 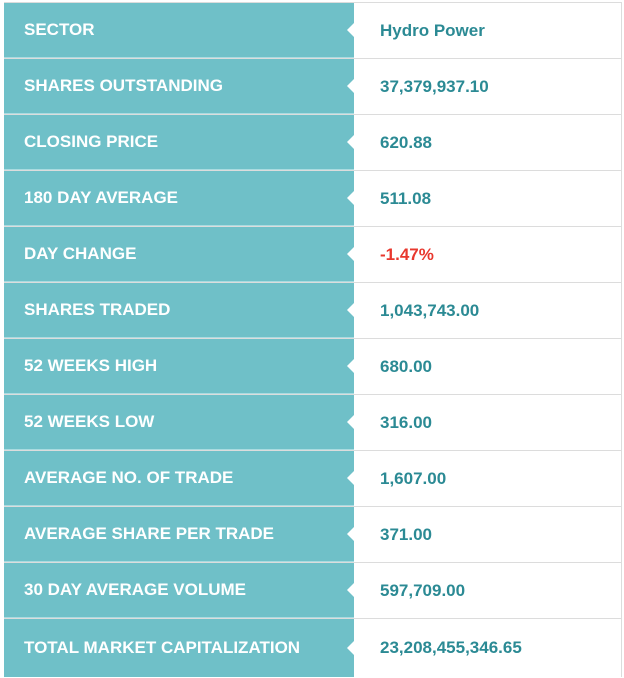 I want to click on stat-row-average-no-of-trade: AVERAGE NO. OF TRADE 1,607.00, so click(x=313, y=479).